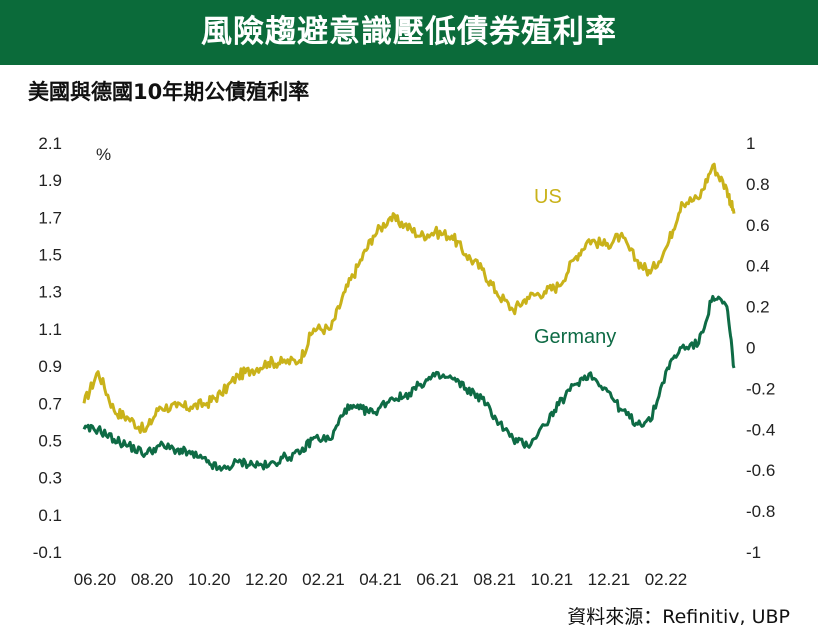  I want to click on x-tick-label: 02.22, so click(666, 579).